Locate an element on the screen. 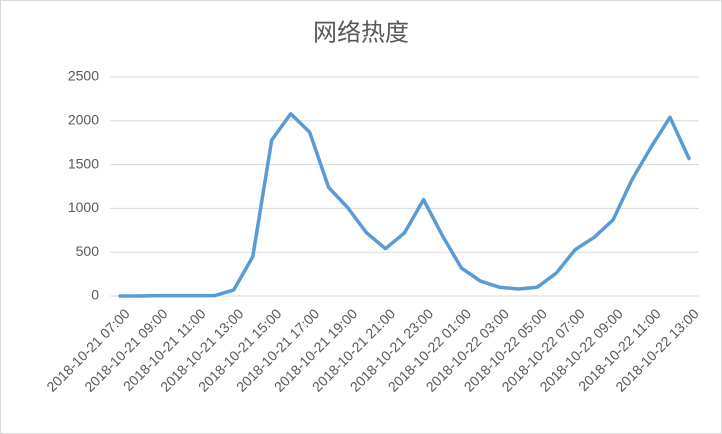  y-tick-label: 500 is located at coordinates (88, 251).